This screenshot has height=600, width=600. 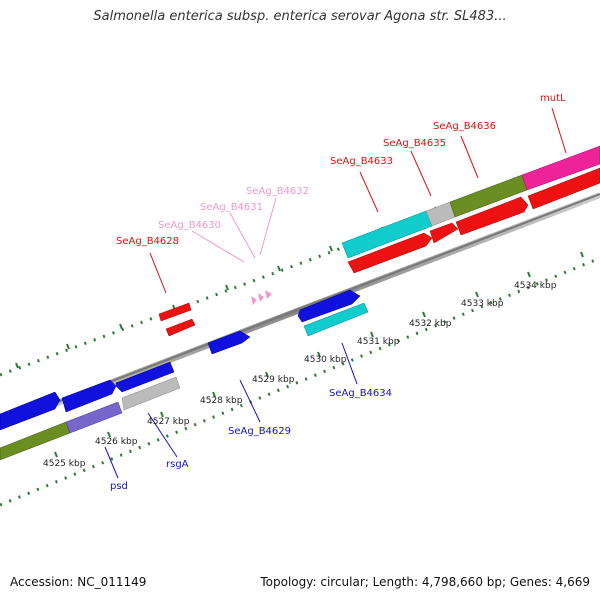 I want to click on scale-label-4528: 4528 kbp, so click(x=221, y=401).